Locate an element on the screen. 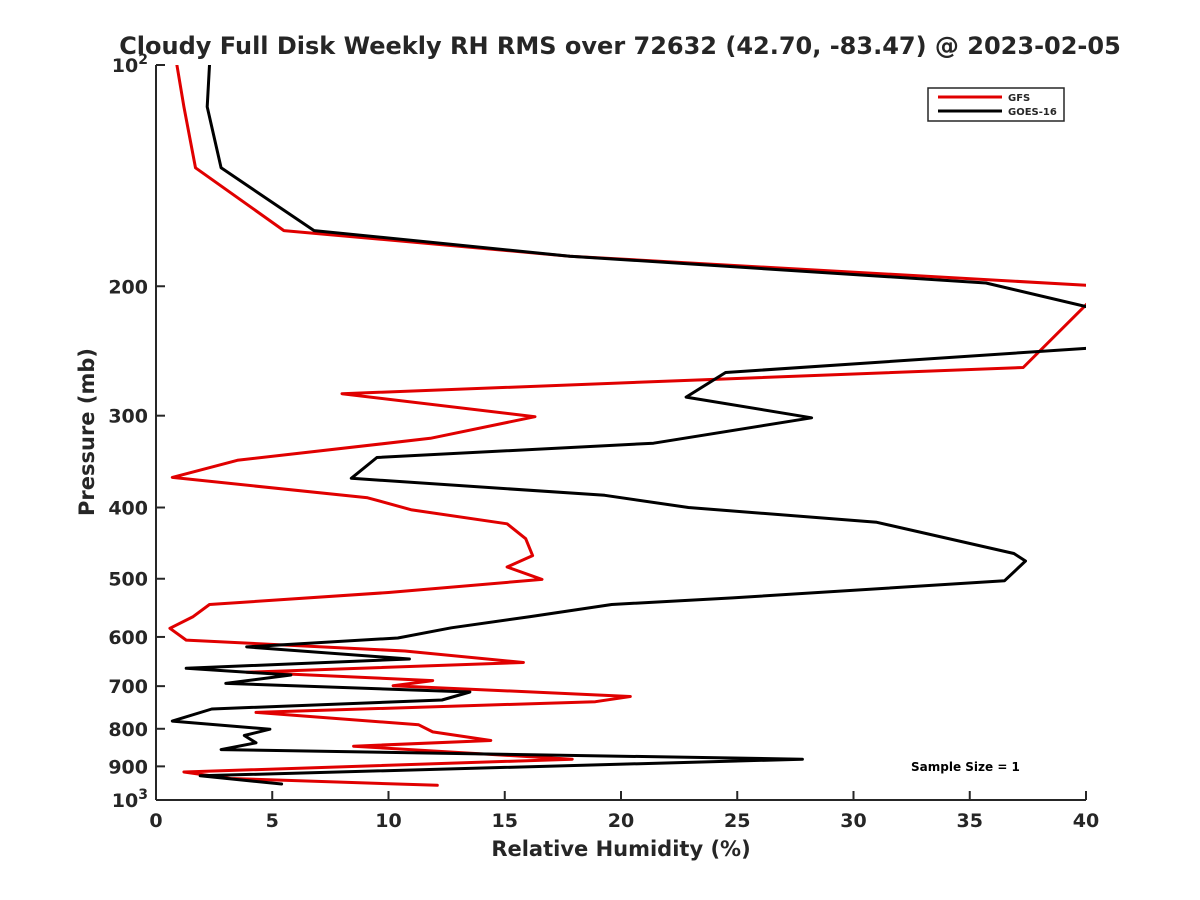 The image size is (1200, 900). sample-size-annotation: Sample Size = 1 is located at coordinates (965, 767).